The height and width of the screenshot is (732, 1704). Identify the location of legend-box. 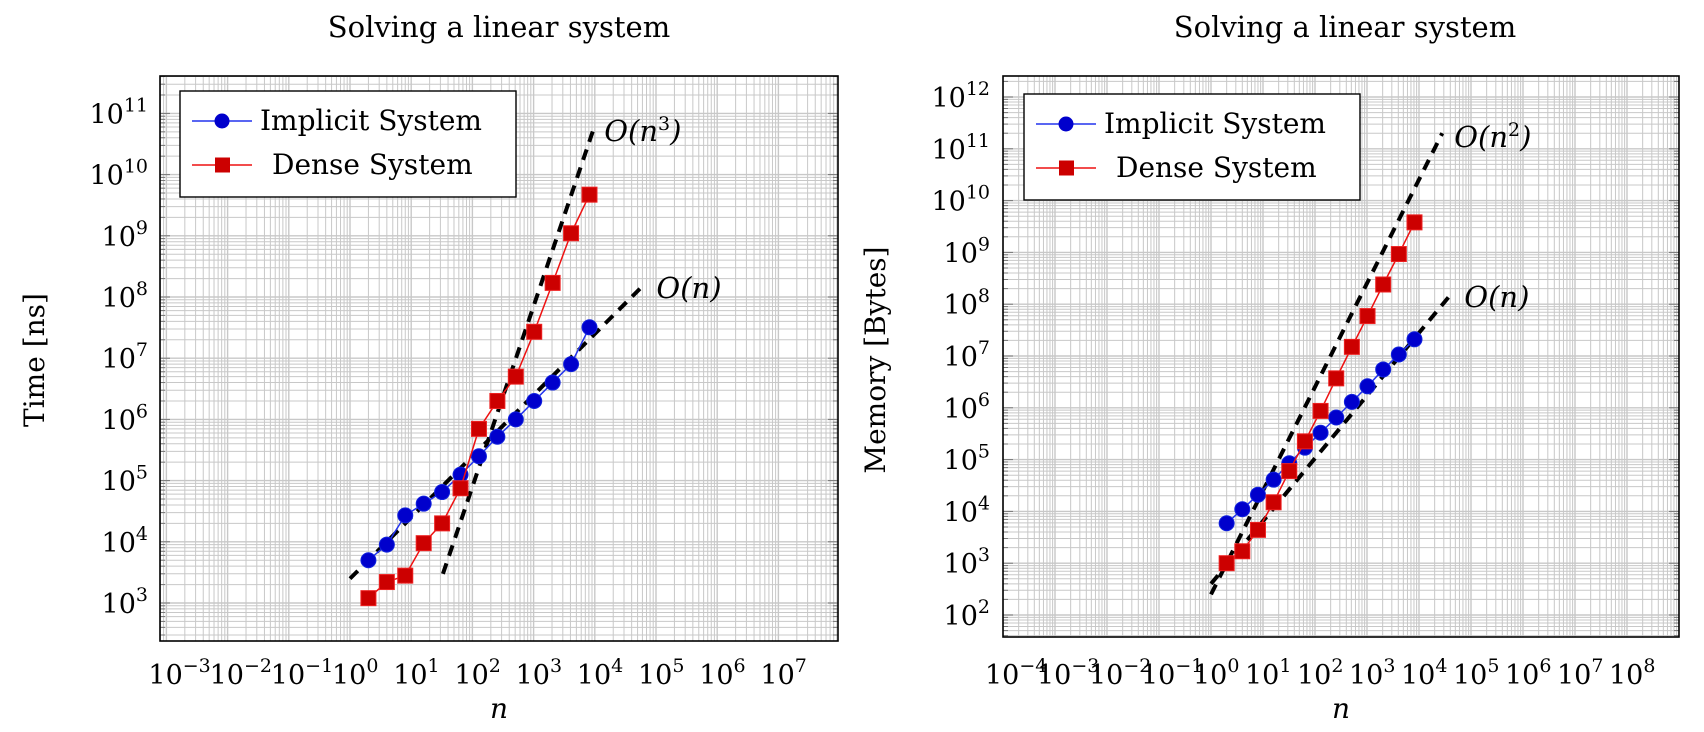
(348, 144).